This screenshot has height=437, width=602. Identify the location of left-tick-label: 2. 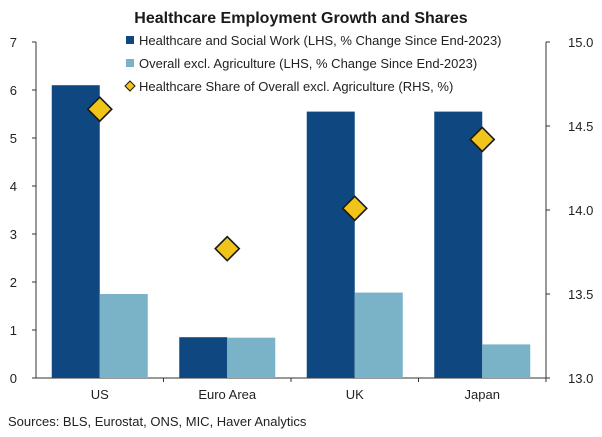
(13, 282).